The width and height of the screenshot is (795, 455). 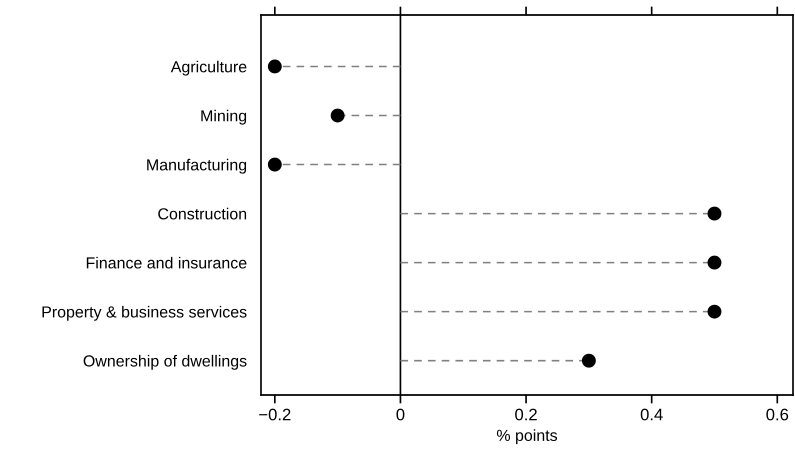 I want to click on y-tick-label: Construction, so click(x=202, y=214).